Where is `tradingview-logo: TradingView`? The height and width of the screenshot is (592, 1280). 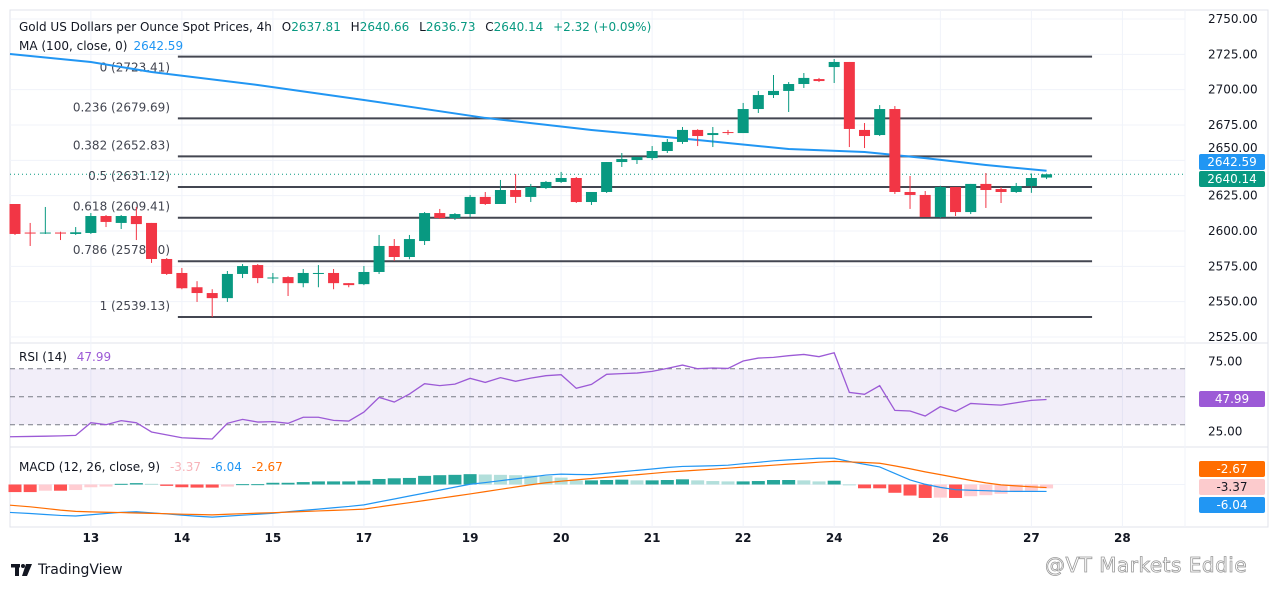
tradingview-logo: TradingView is located at coordinates (67, 570).